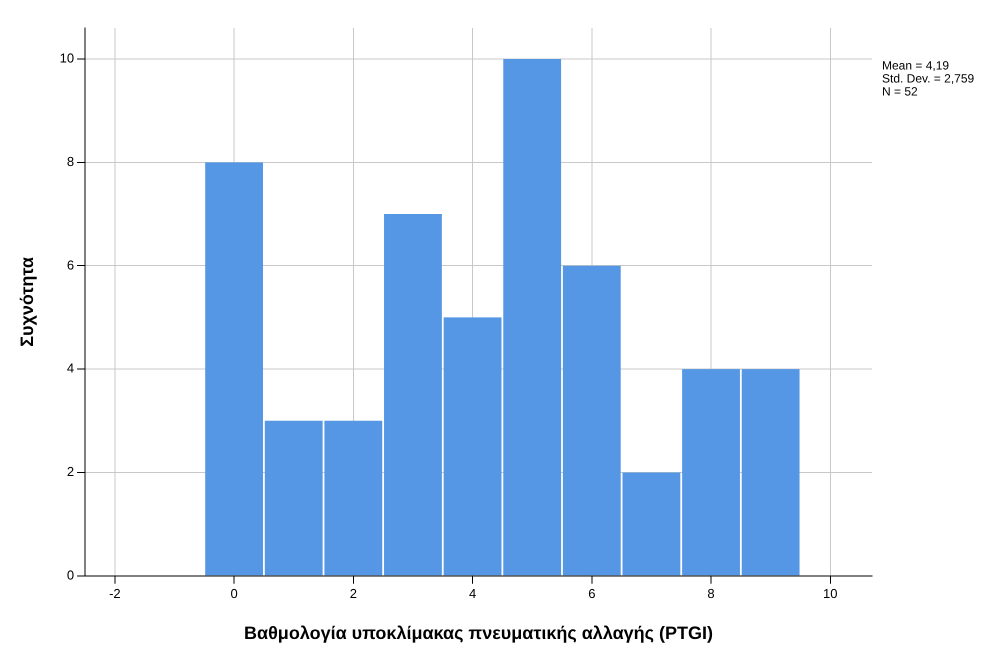  What do you see at coordinates (472, 594) in the screenshot?
I see `x-tick-label: 4` at bounding box center [472, 594].